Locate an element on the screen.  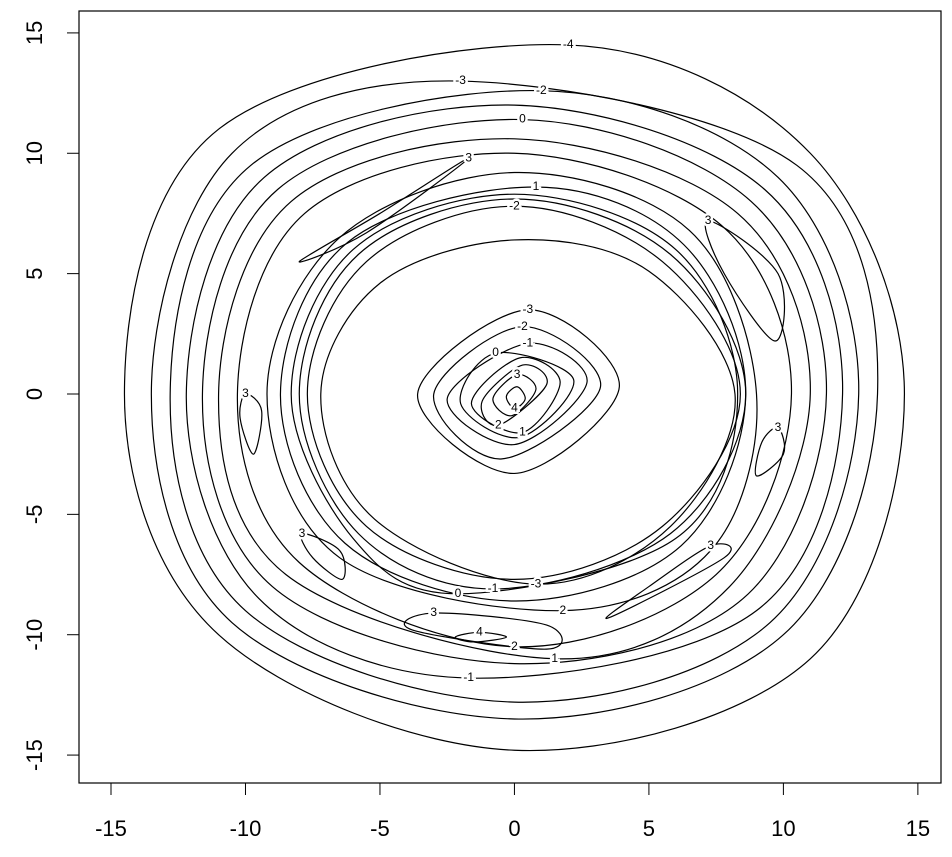
x-tick-label: 10 is located at coordinates (783, 828).